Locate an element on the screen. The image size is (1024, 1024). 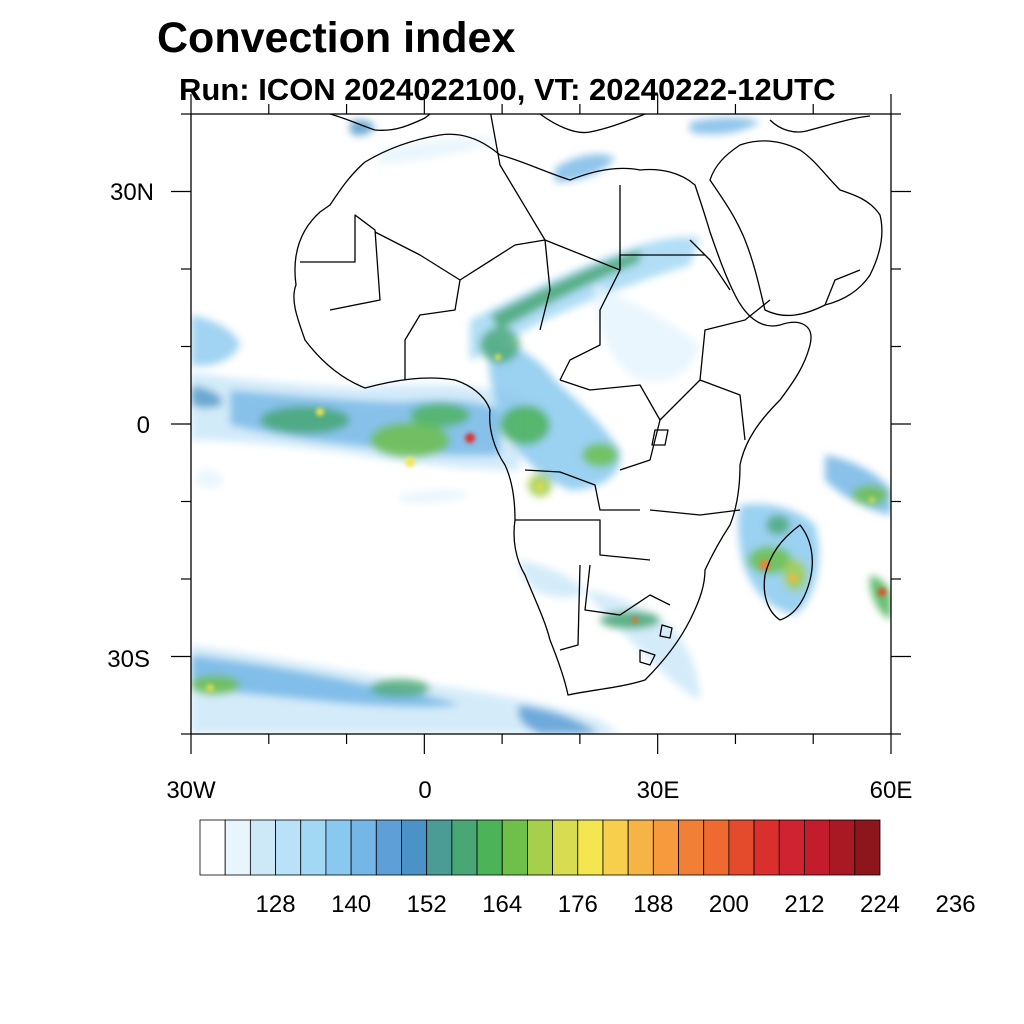
colorbar-tick-label: 200 is located at coordinates (729, 904).